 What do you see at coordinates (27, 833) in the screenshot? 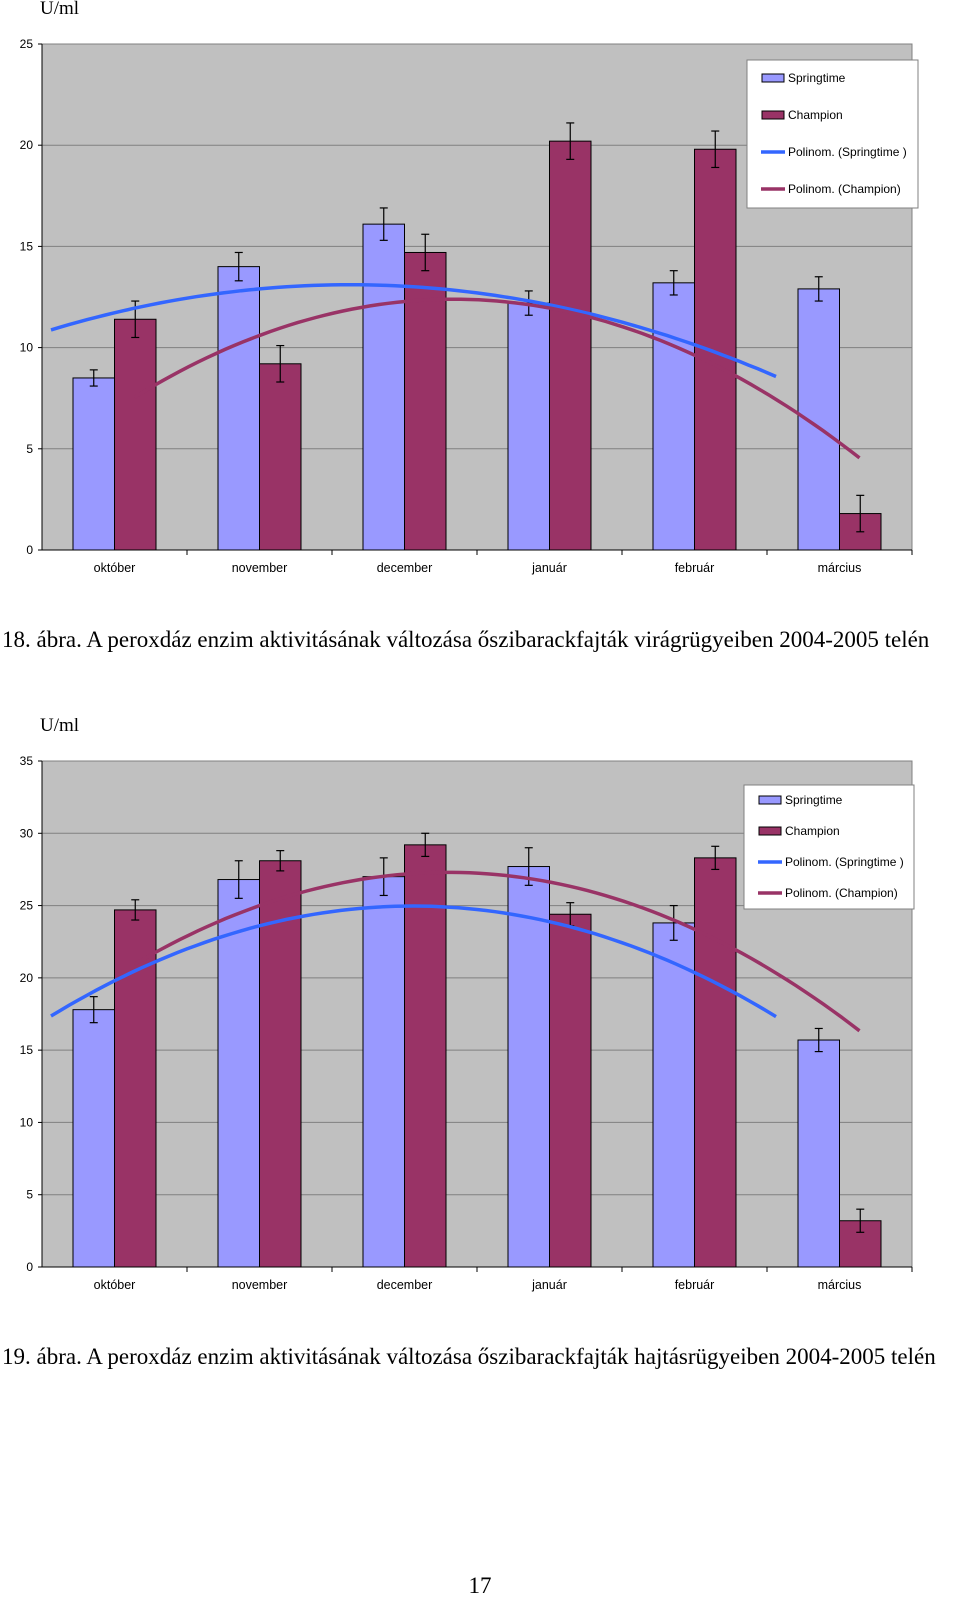
I see `y-tick-label: 30` at bounding box center [27, 833].